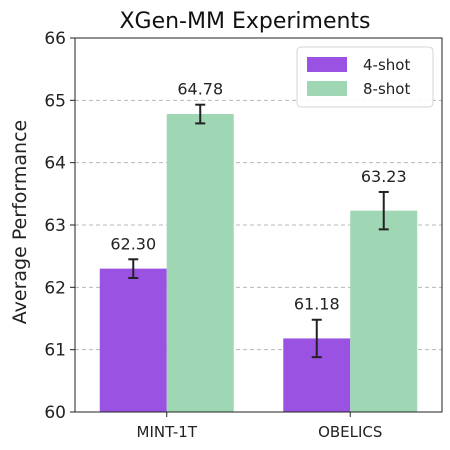 The height and width of the screenshot is (450, 450). I want to click on y-tick-label: 61, so click(55, 351).